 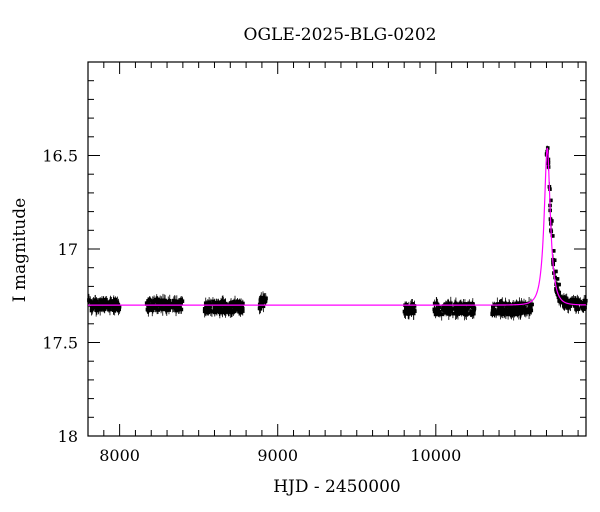 I want to click on chart-title: OGLE-2025-BLG-0202, so click(x=340, y=35).